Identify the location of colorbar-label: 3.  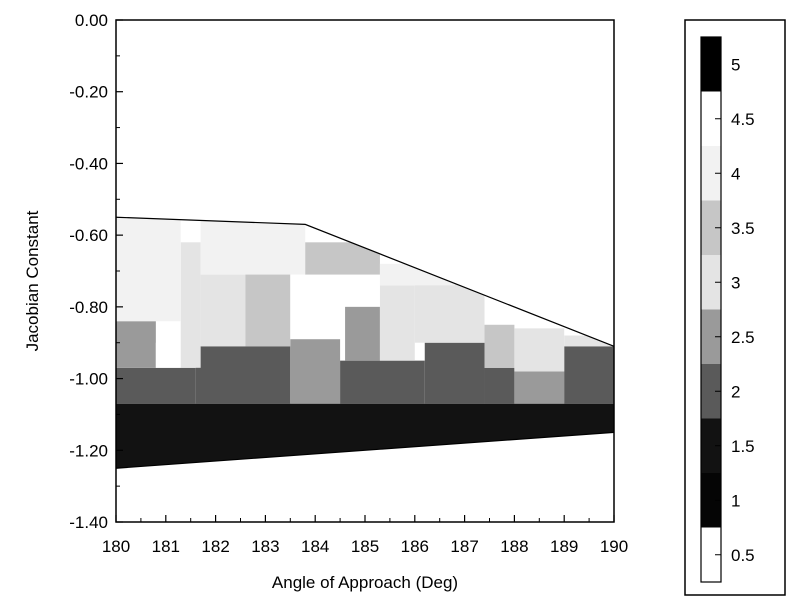
(735, 282).